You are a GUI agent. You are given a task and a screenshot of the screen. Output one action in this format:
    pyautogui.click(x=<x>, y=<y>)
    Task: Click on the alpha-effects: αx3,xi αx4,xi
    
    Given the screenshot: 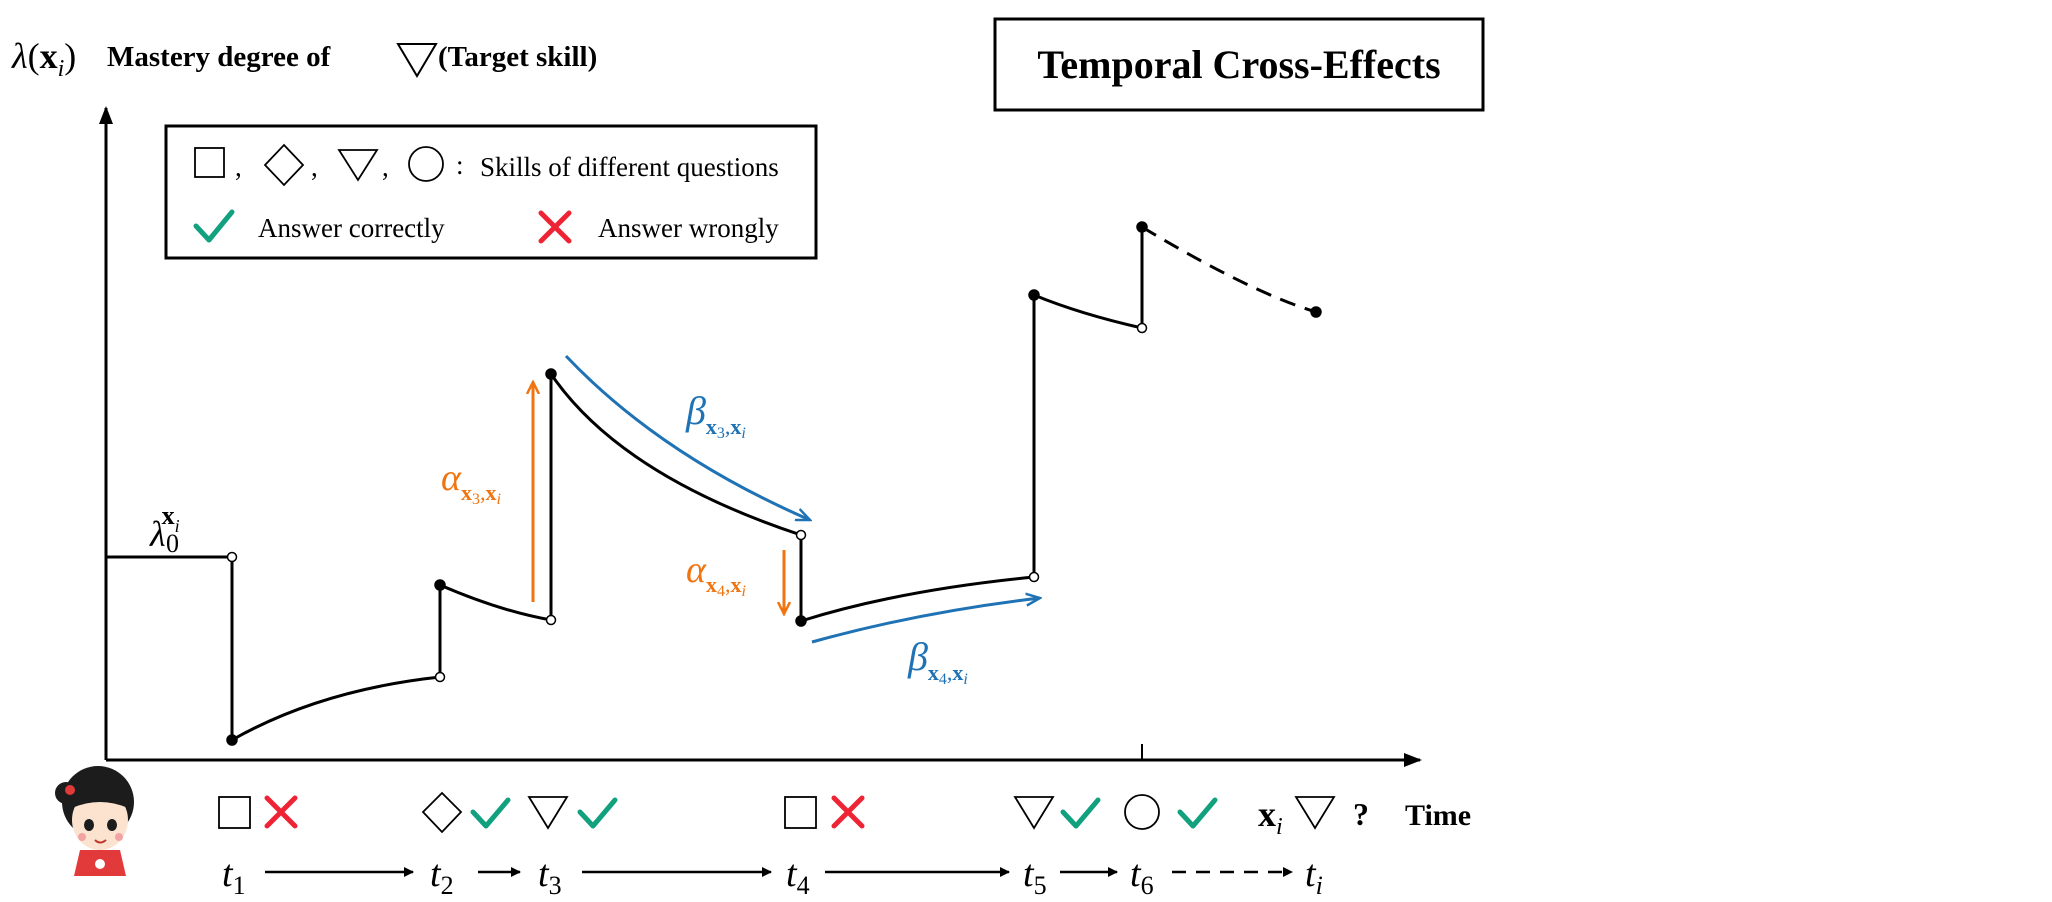 What is the action you would take?
    pyautogui.click(x=612, y=498)
    